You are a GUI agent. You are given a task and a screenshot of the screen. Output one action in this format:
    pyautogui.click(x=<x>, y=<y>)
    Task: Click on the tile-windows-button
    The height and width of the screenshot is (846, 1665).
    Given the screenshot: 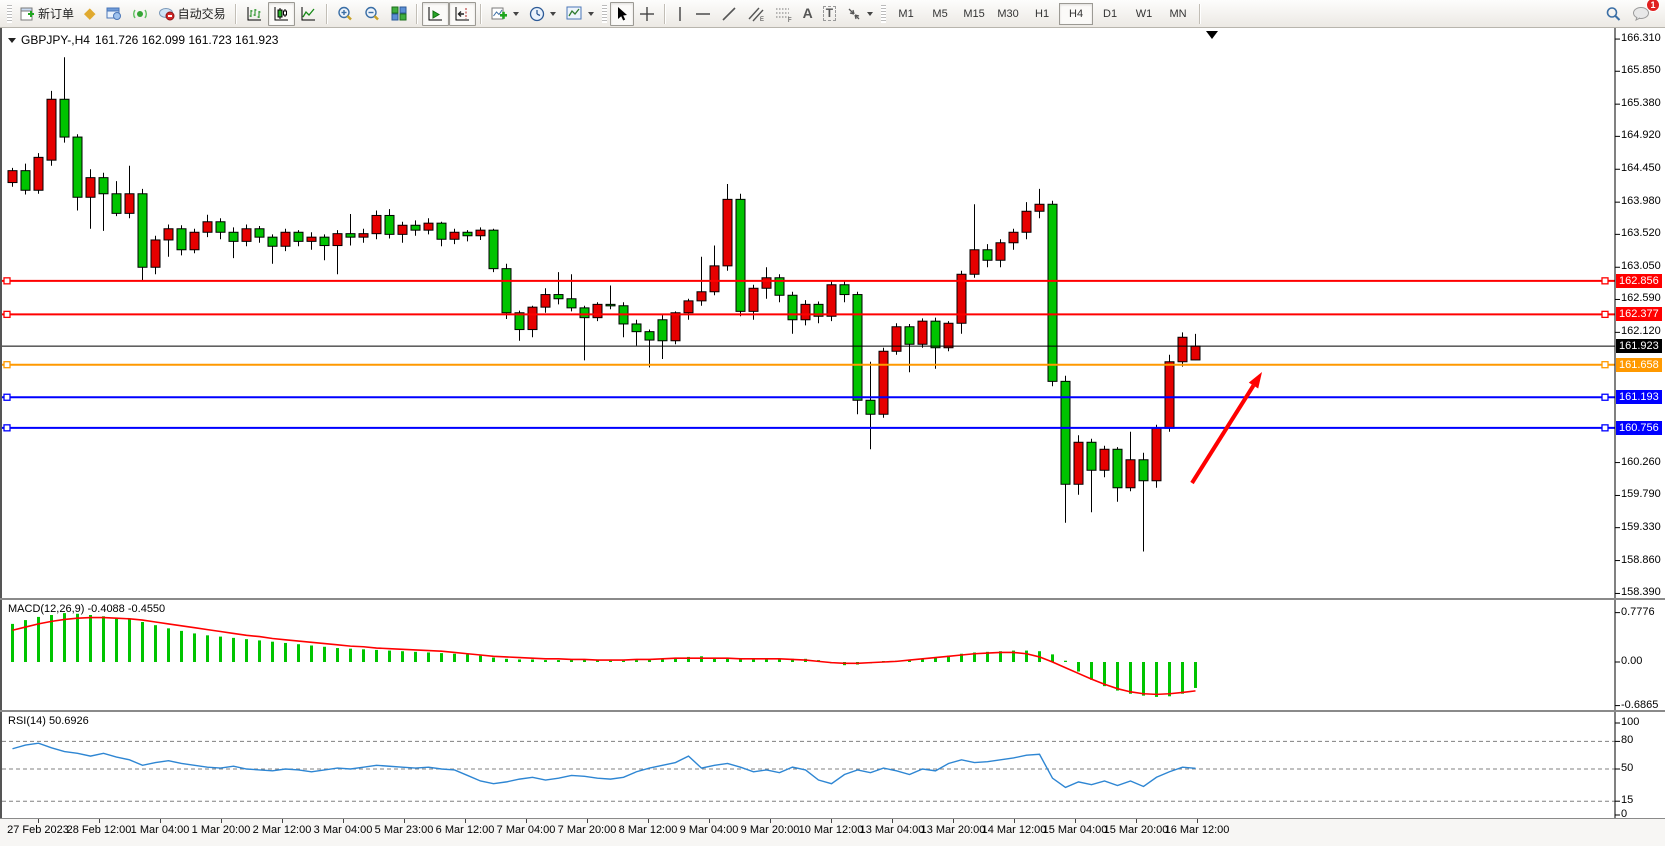 What is the action you would take?
    pyautogui.click(x=399, y=14)
    